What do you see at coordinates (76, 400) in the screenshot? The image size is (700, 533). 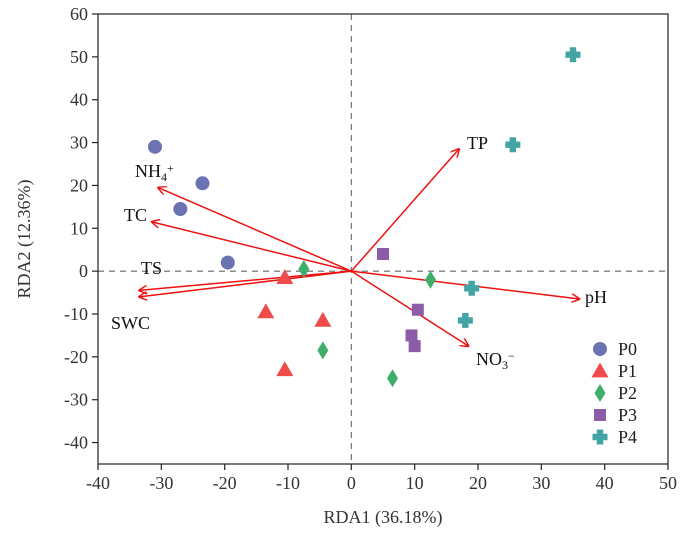 I see `y-tick-label: -30` at bounding box center [76, 400].